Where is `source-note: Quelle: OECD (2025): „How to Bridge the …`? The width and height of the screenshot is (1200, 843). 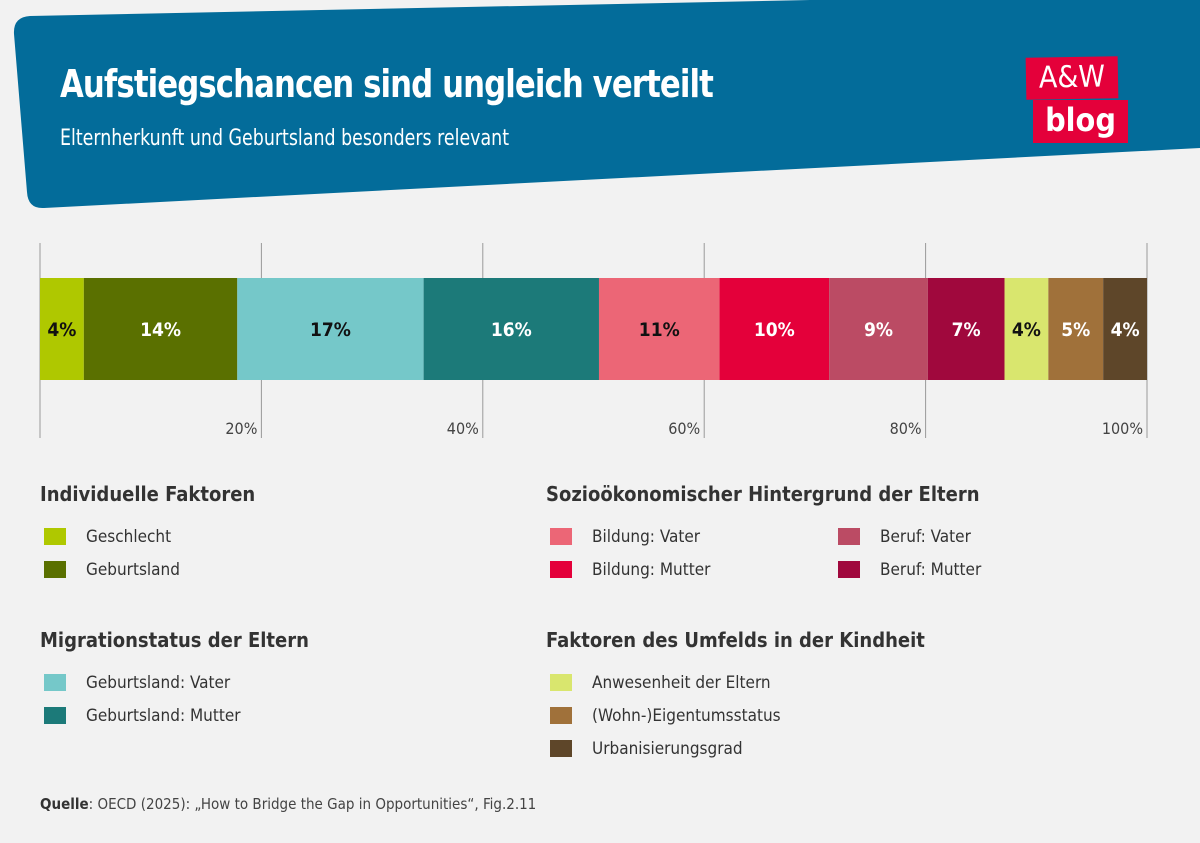
source-note: Quelle: OECD (2025): „How to Bridge the … is located at coordinates (288, 804).